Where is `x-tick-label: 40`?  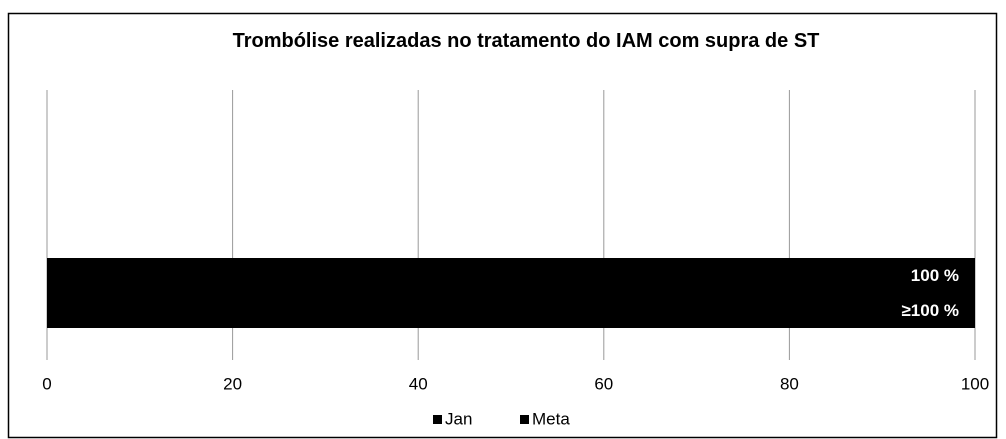
x-tick-label: 40 is located at coordinates (418, 383).